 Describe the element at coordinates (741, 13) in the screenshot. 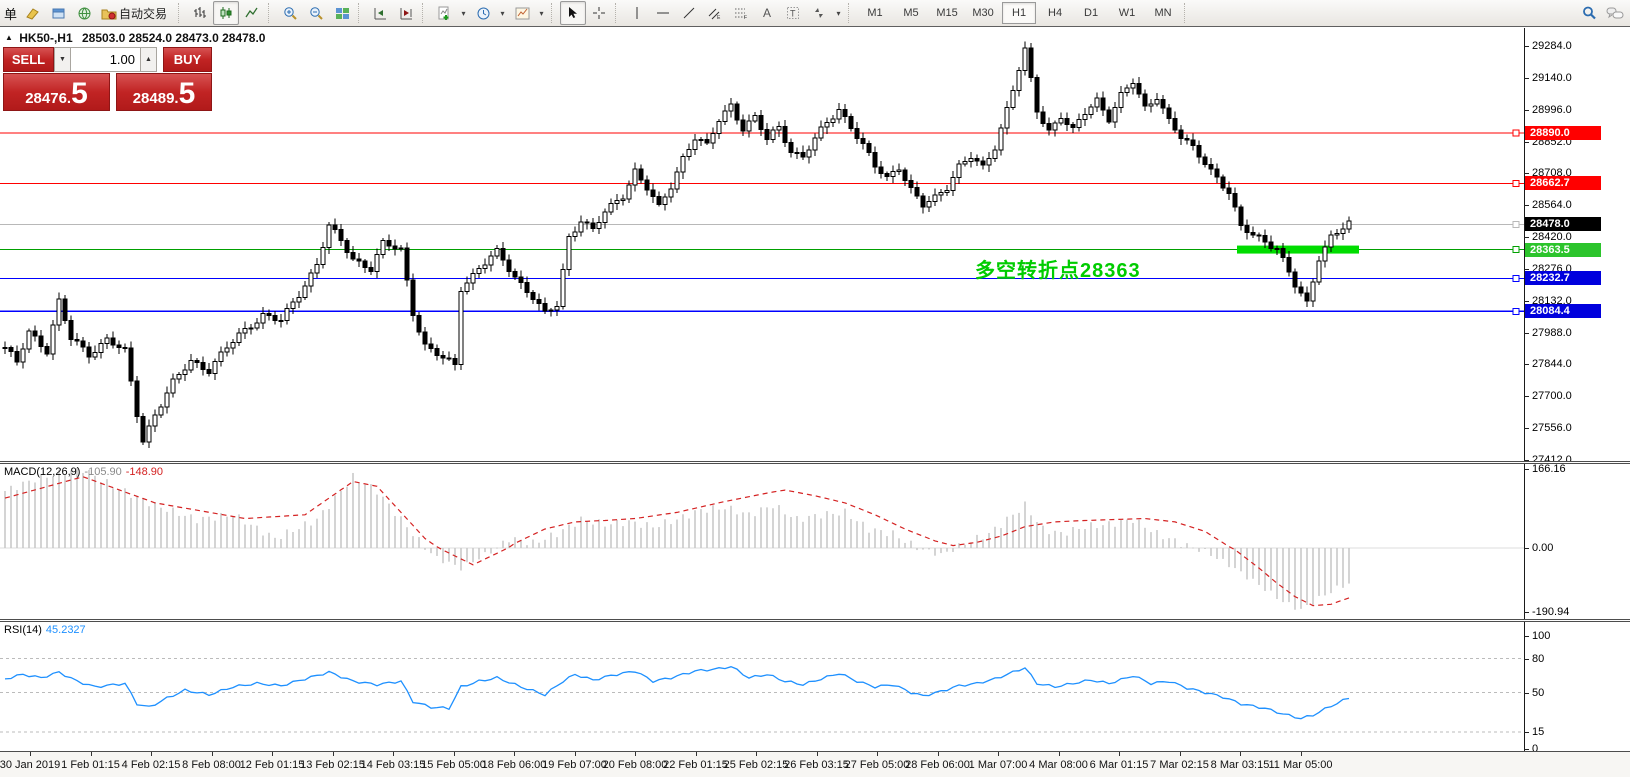

I see `fibonacci-button: F` at that location.